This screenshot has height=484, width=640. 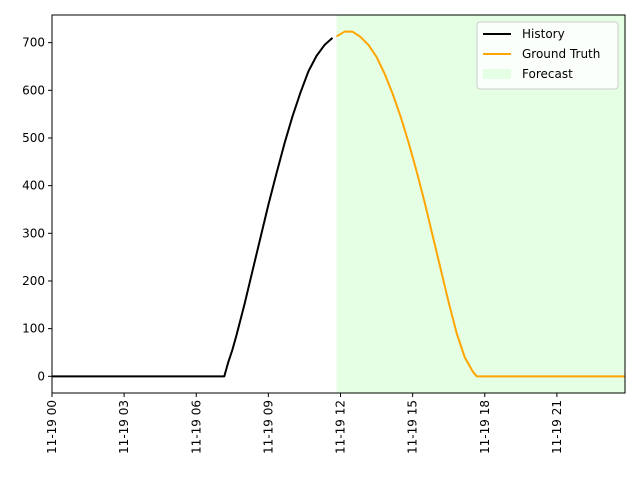 I want to click on x-tick-label: 11-19 09, so click(x=268, y=427).